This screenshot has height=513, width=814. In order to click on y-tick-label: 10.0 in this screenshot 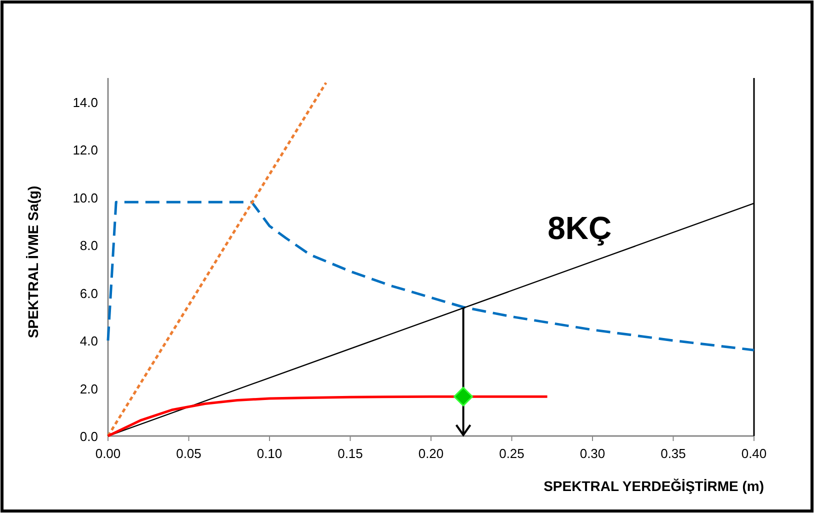, I will do `click(85, 198)`.